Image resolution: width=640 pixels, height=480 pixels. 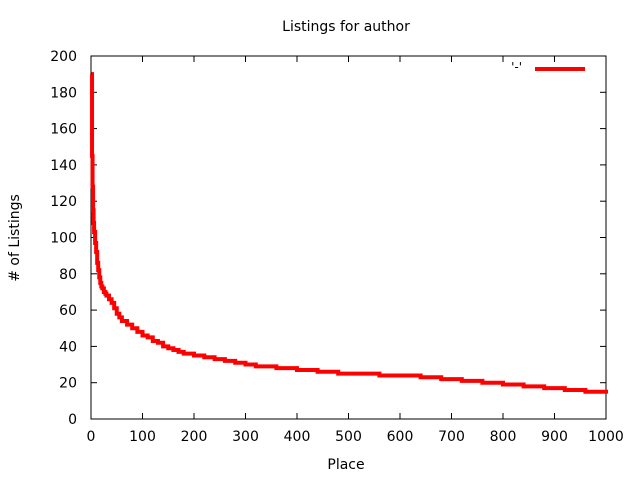 What do you see at coordinates (63, 202) in the screenshot?
I see `y-tick-label: 120` at bounding box center [63, 202].